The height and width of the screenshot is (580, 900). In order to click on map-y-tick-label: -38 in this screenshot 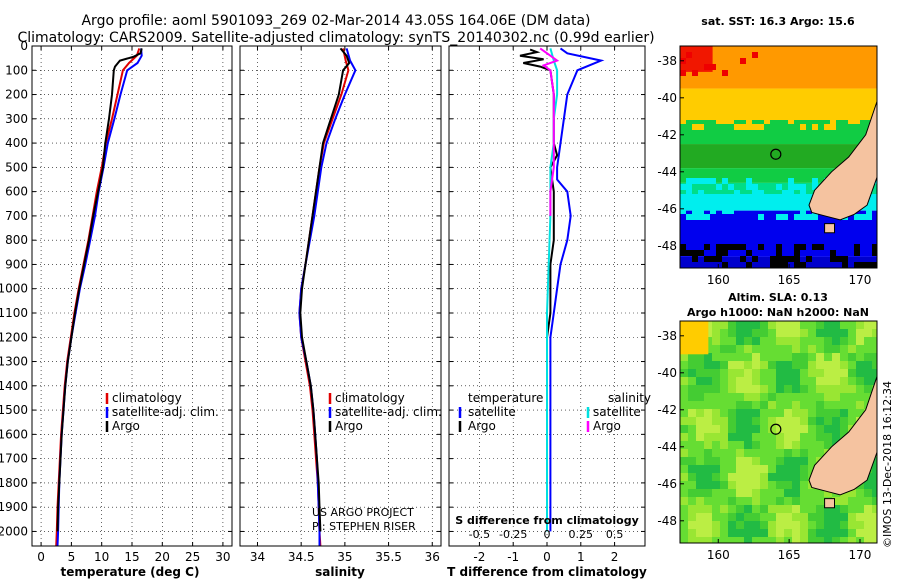, I will do `click(667, 61)`.